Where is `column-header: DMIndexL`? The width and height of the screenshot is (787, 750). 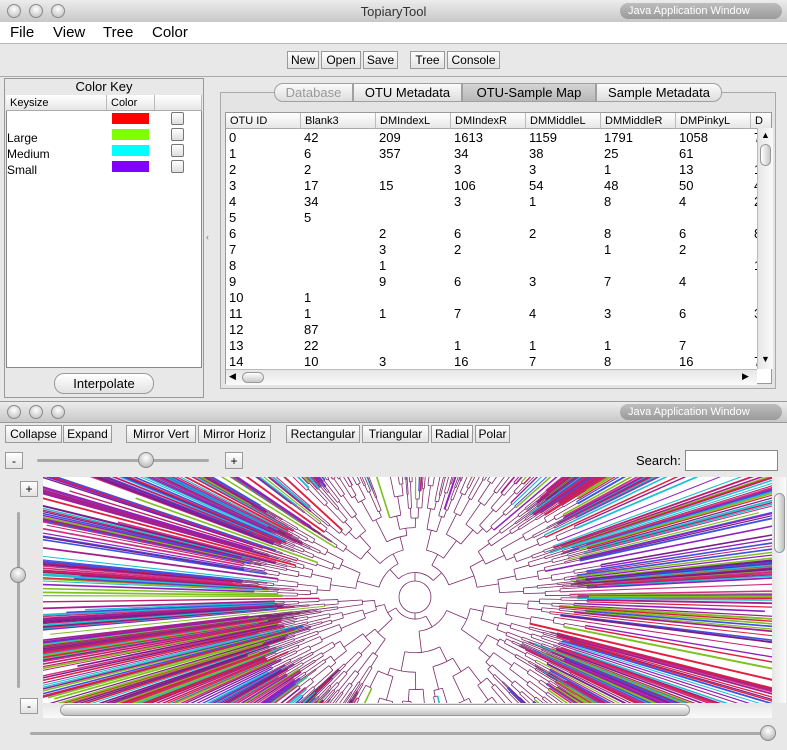 column-header: DMIndexL is located at coordinates (413, 121).